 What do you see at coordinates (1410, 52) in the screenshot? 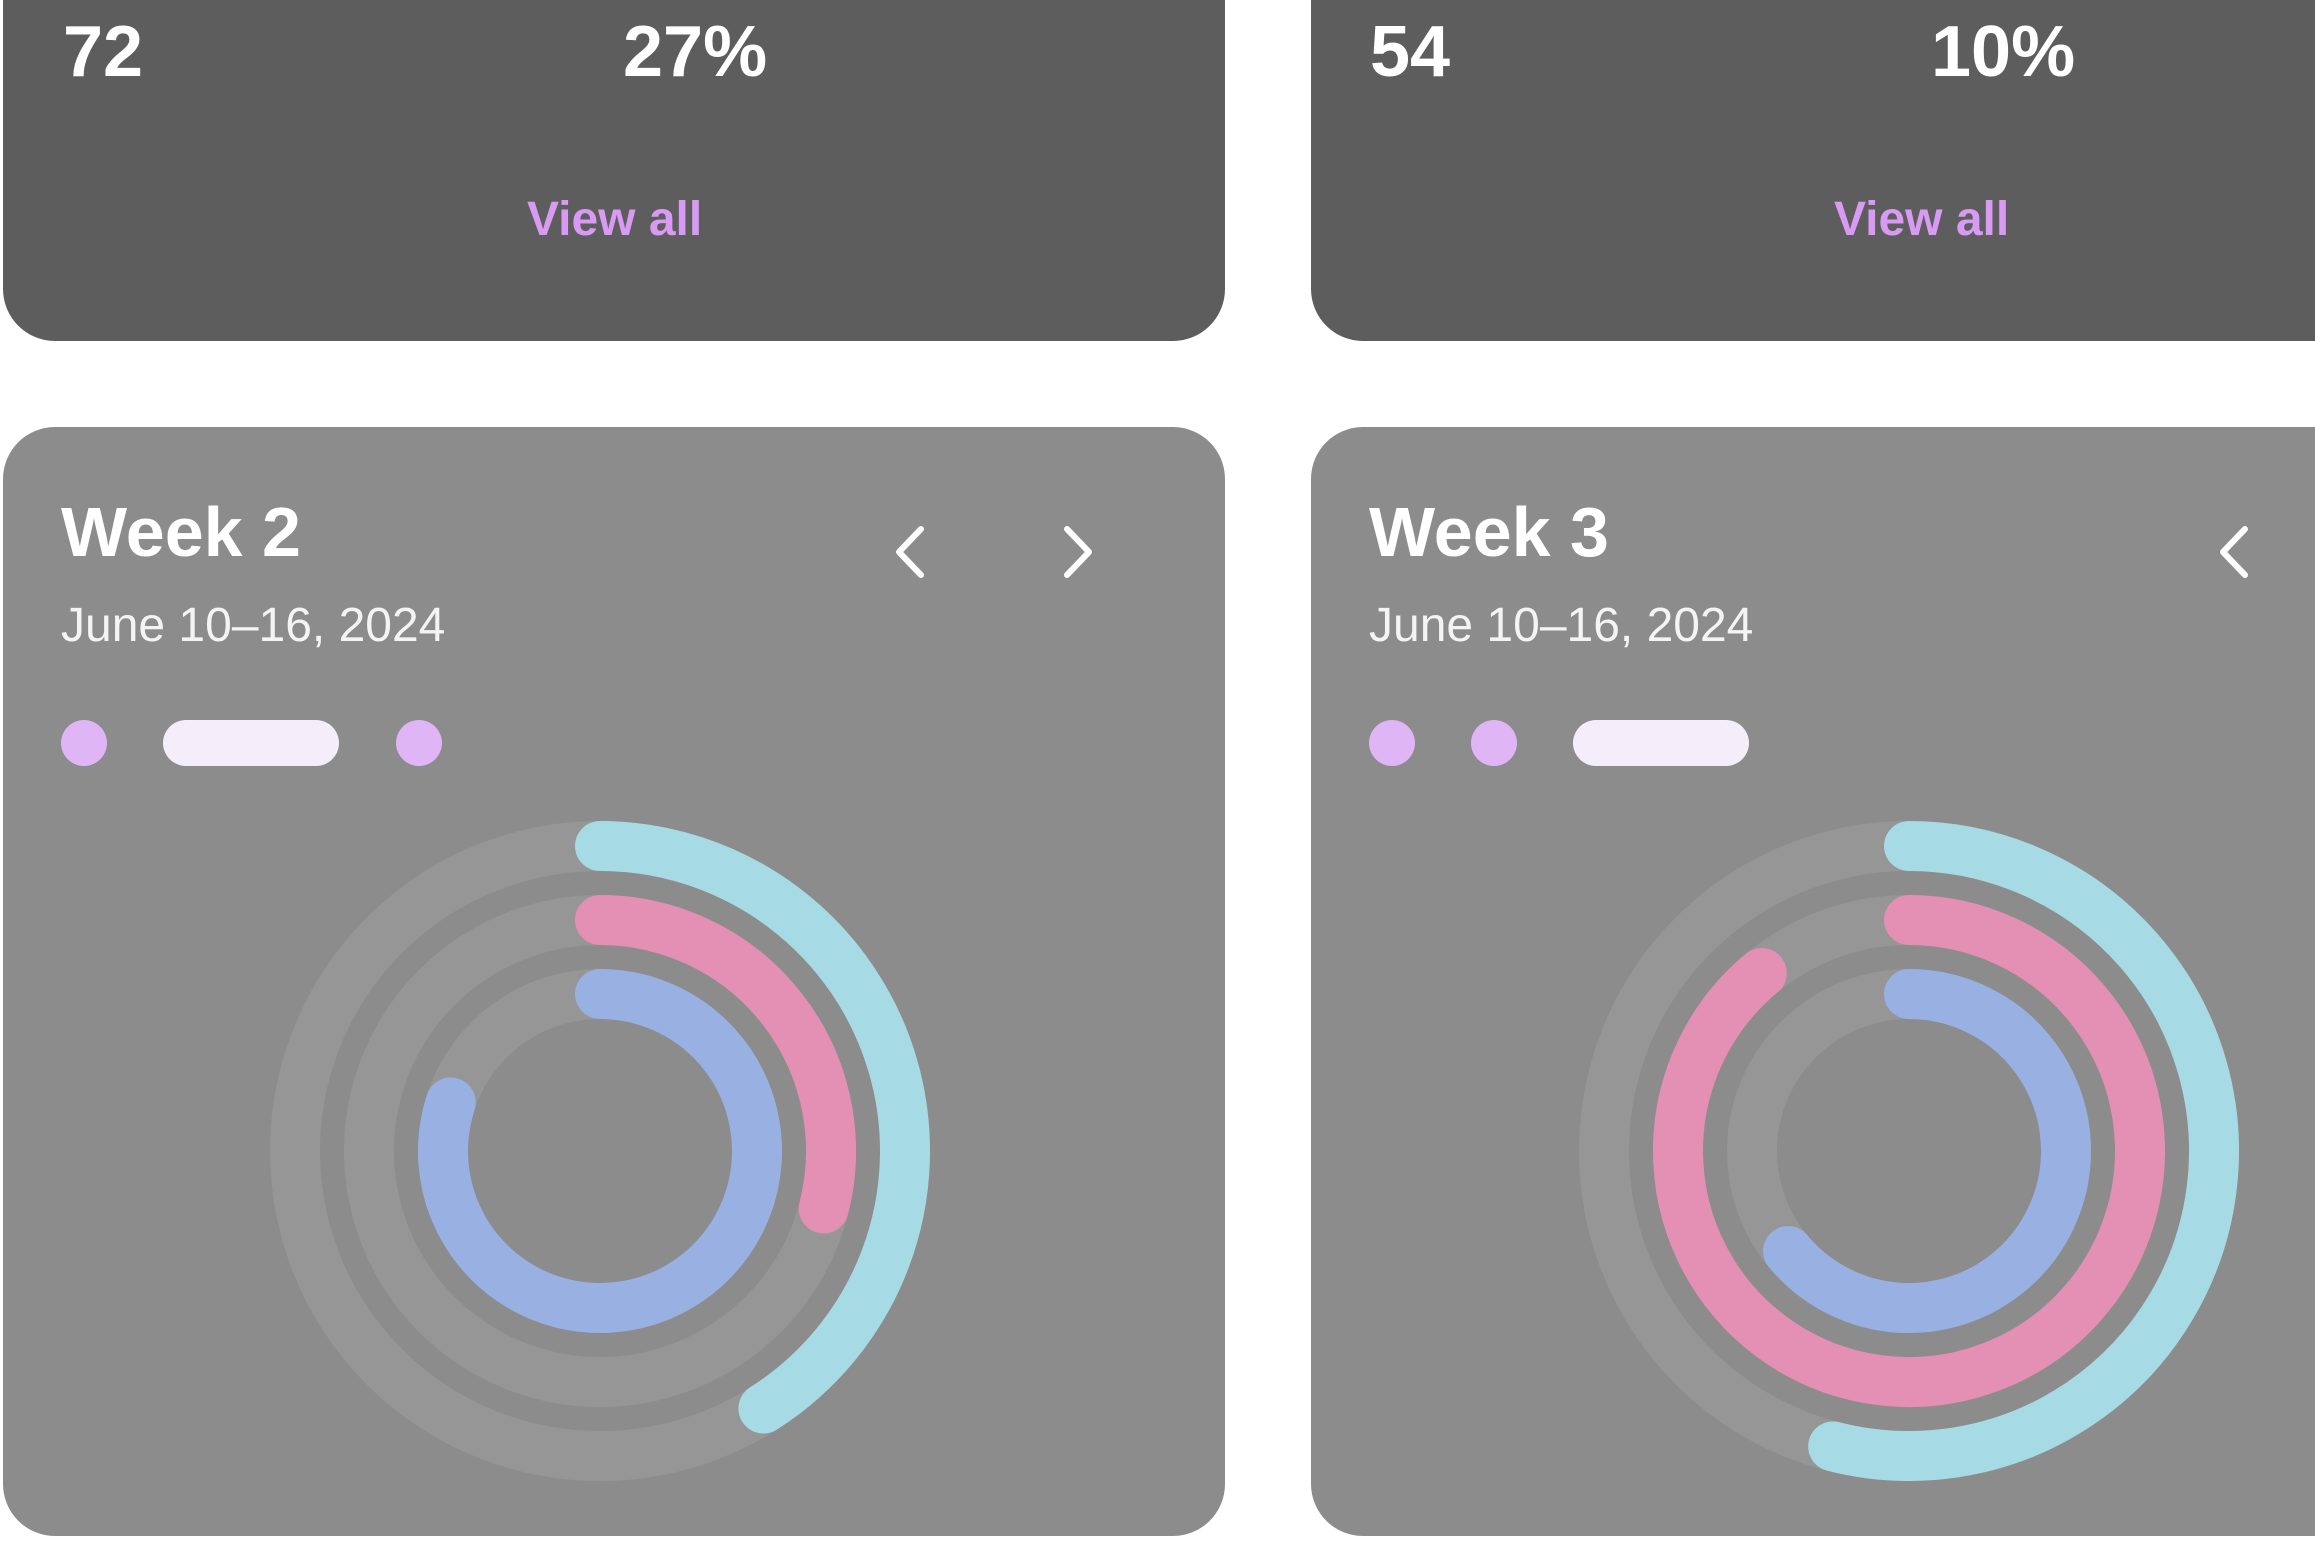
I see `stat-value-left: 54` at bounding box center [1410, 52].